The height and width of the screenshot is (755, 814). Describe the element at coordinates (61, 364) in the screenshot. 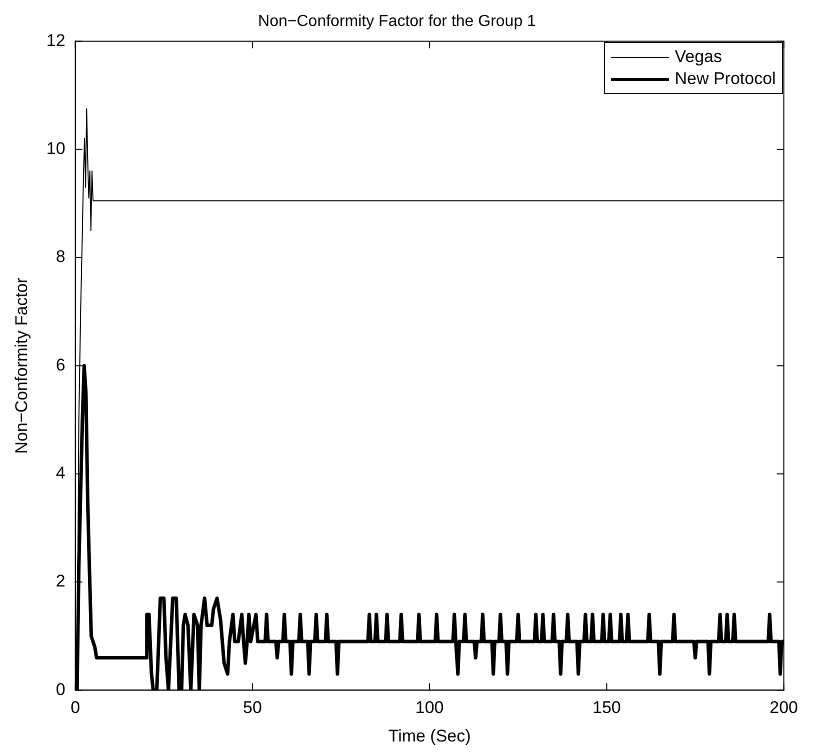

I see `y-tick-label: 6` at that location.